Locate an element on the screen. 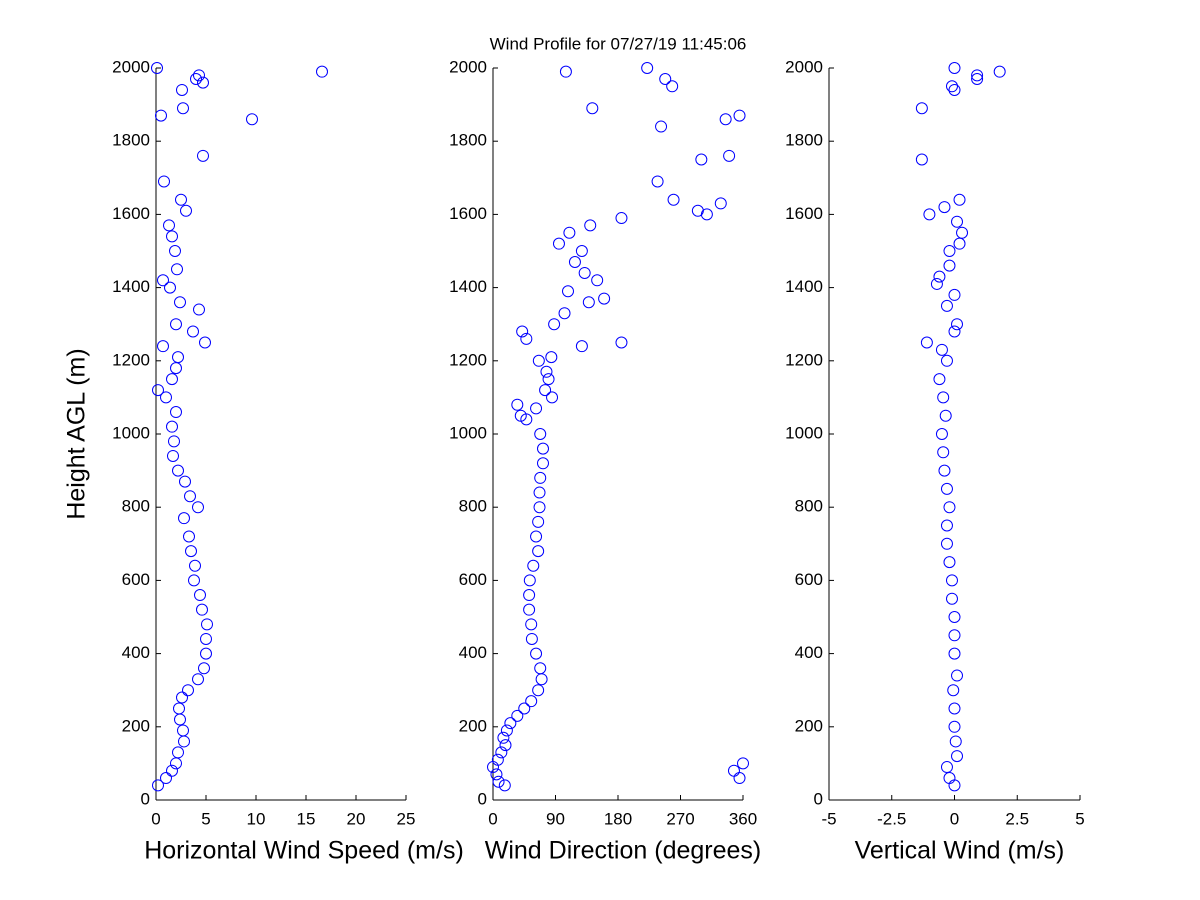 This screenshot has height=900, width=1200. x-tick-label: 270 is located at coordinates (680, 818).